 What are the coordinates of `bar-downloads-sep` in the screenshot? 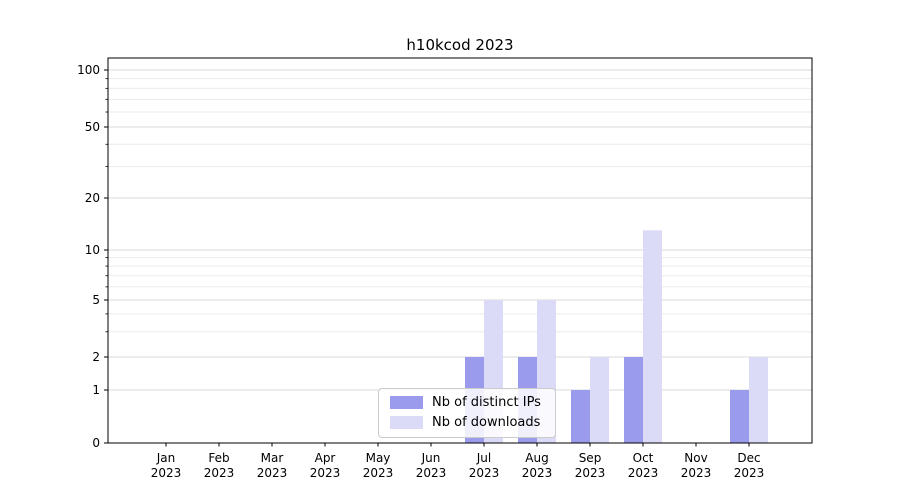 It's located at (599, 400).